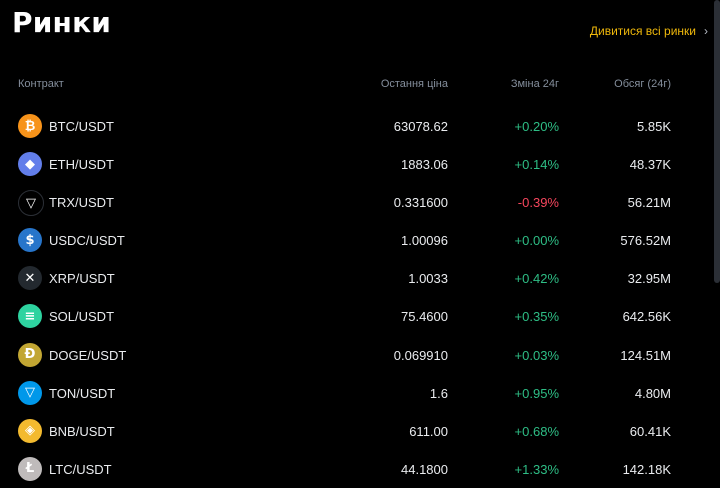 The width and height of the screenshot is (720, 488). What do you see at coordinates (30, 164) in the screenshot?
I see `eth-icon: ◆` at bounding box center [30, 164].